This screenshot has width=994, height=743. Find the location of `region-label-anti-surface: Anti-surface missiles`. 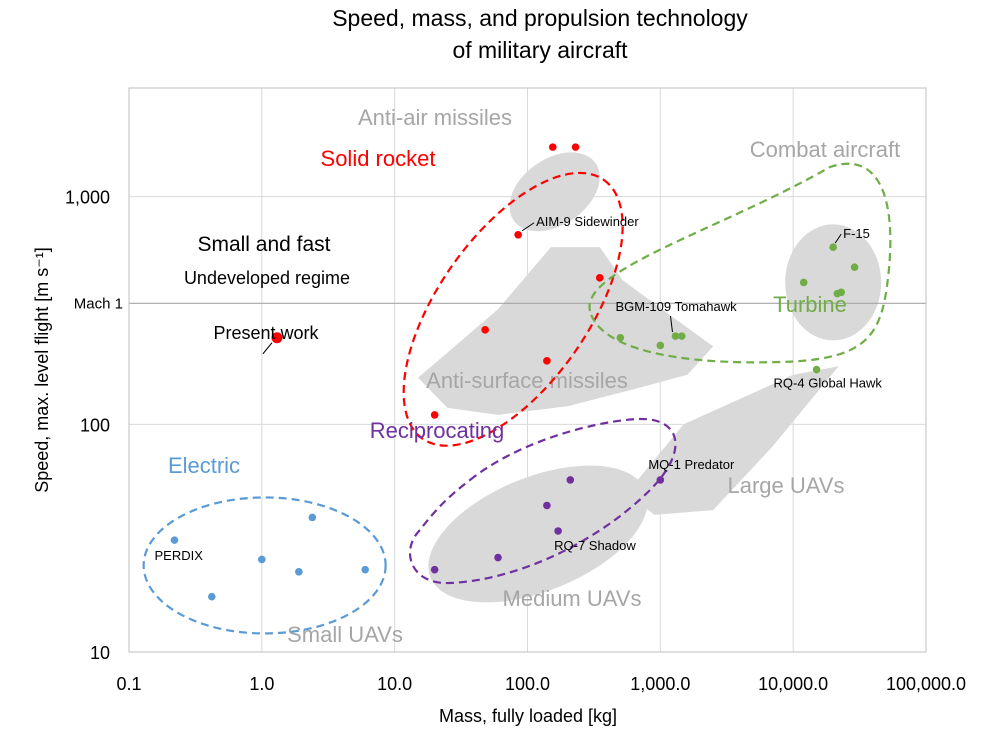

region-label-anti-surface: Anti-surface missiles is located at coordinates (527, 380).